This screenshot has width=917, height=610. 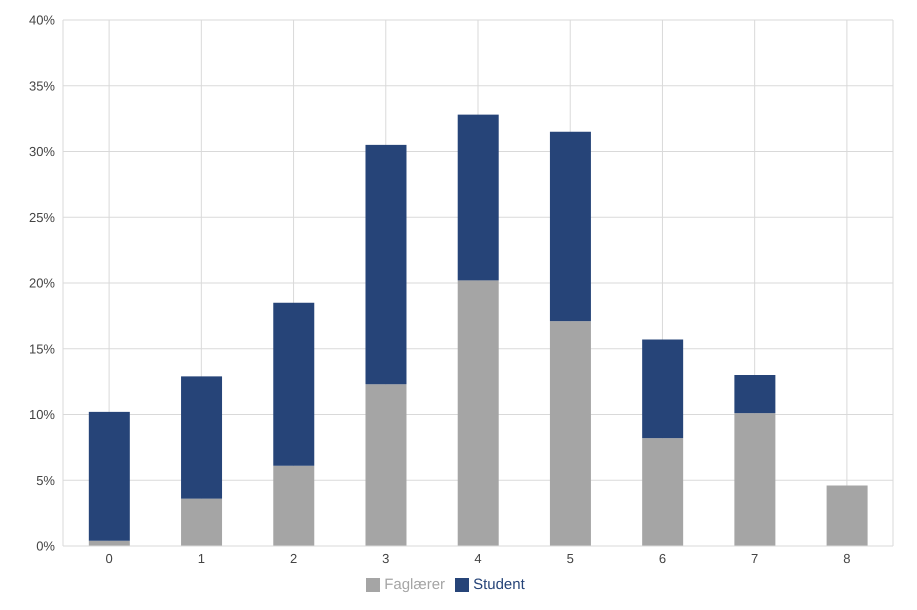 What do you see at coordinates (478, 558) in the screenshot?
I see `x-tick-label: 4` at bounding box center [478, 558].